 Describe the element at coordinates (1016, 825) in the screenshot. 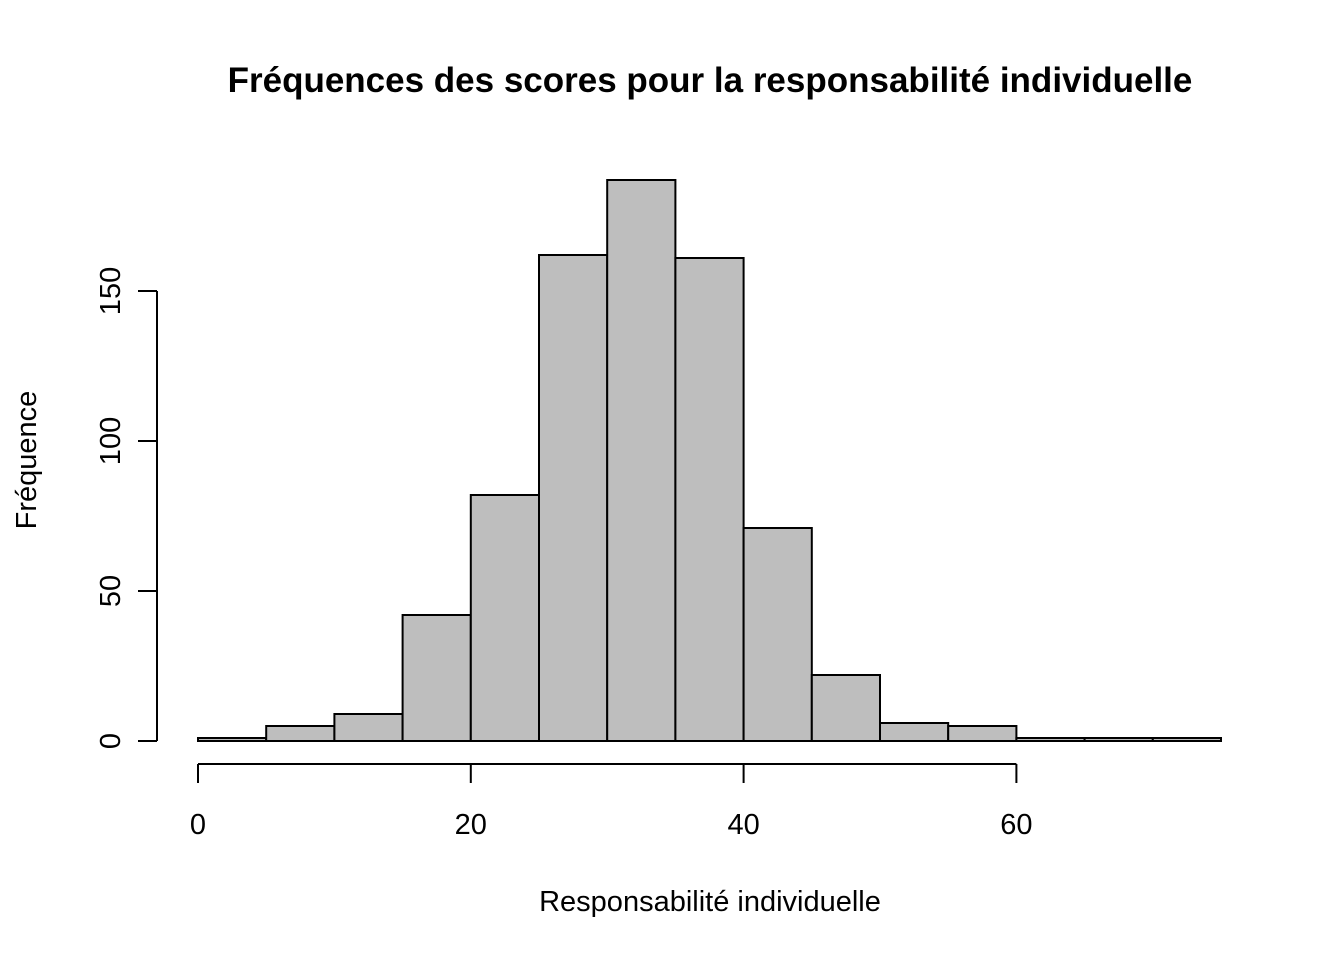

I see `x-tick-label: 60` at that location.